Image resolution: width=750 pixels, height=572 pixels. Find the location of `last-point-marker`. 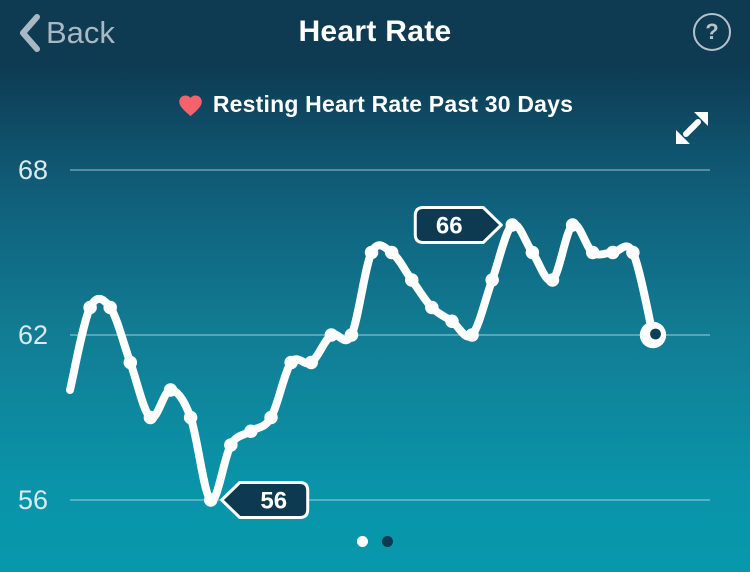

last-point-marker is located at coordinates (653, 335).